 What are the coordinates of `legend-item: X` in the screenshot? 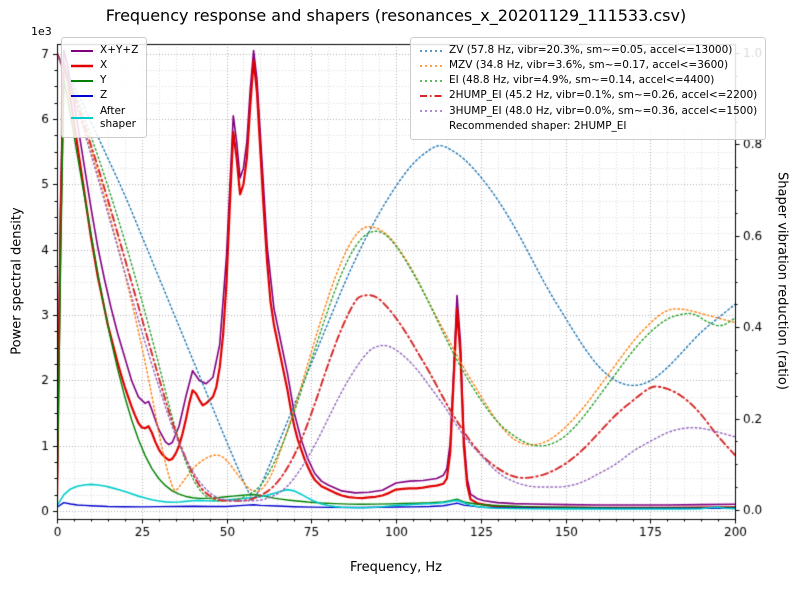 It's located at (104, 65).